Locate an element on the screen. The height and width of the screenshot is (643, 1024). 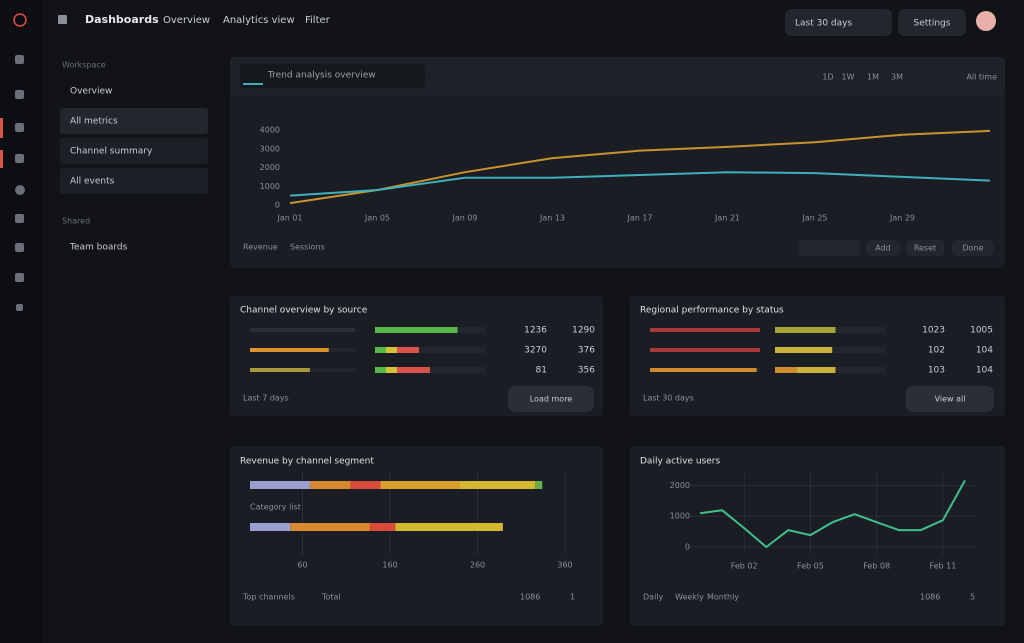
total: 1005 is located at coordinates (981, 331).